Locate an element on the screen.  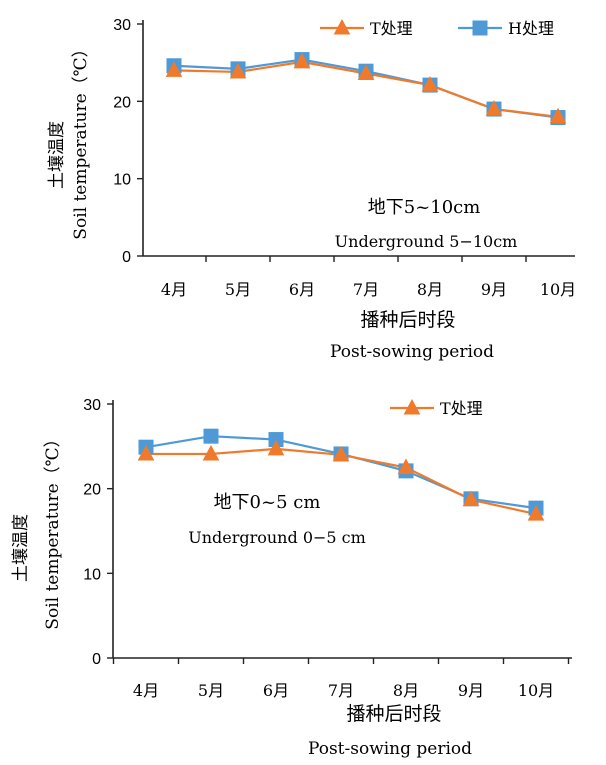
depth-annotation-en: Underground 5−10cm is located at coordinates (426, 241).